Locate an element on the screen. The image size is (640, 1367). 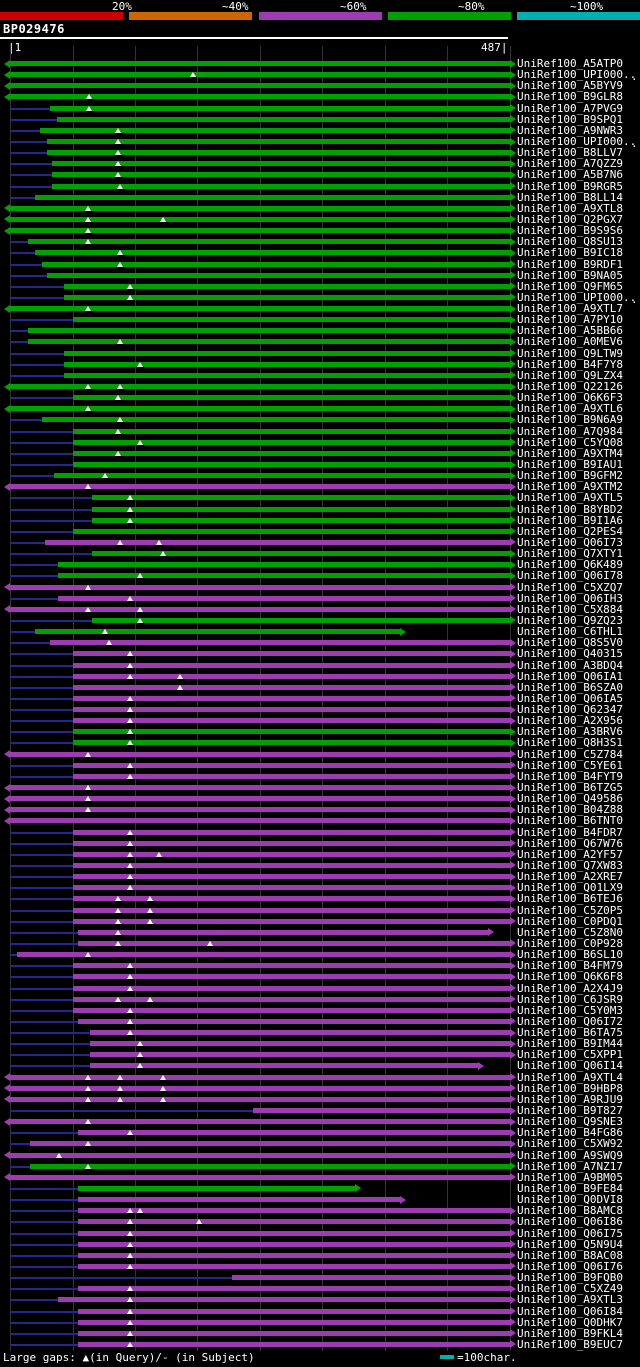
hit-label: UniRef100_Q06IA5 is located at coordinates (570, 698).